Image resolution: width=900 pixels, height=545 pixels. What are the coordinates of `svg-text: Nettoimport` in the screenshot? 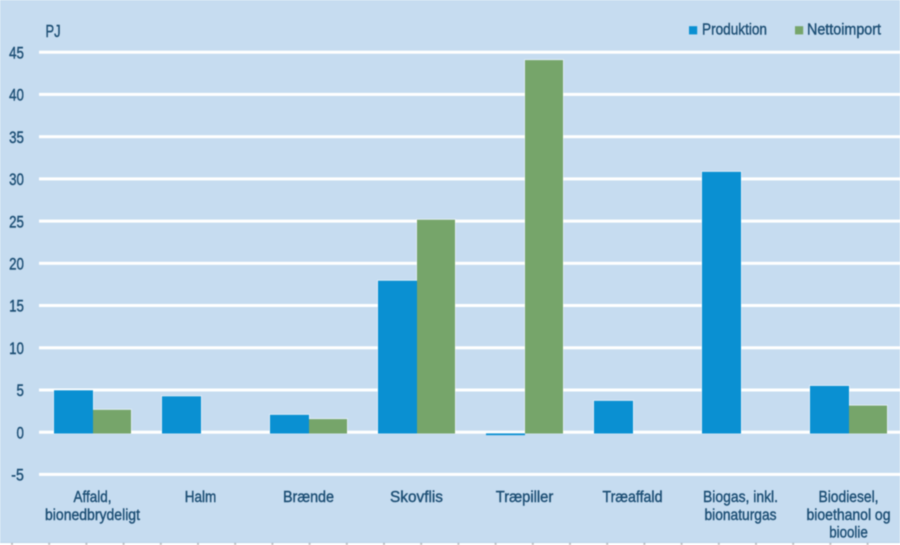 It's located at (844, 30).